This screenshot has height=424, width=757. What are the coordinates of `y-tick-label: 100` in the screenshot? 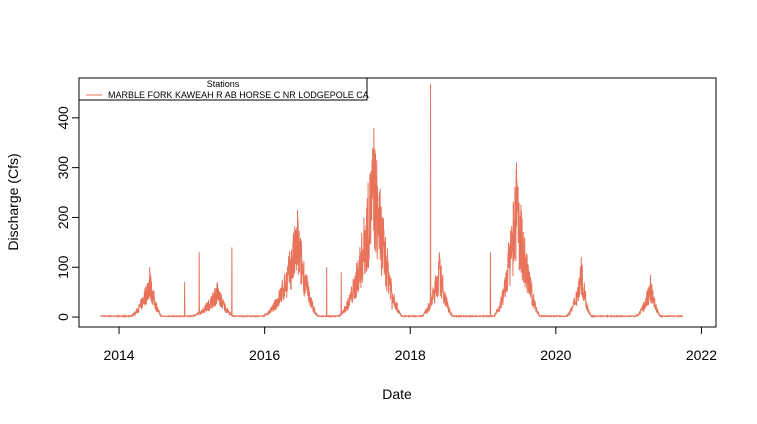 It's located at (63, 267).